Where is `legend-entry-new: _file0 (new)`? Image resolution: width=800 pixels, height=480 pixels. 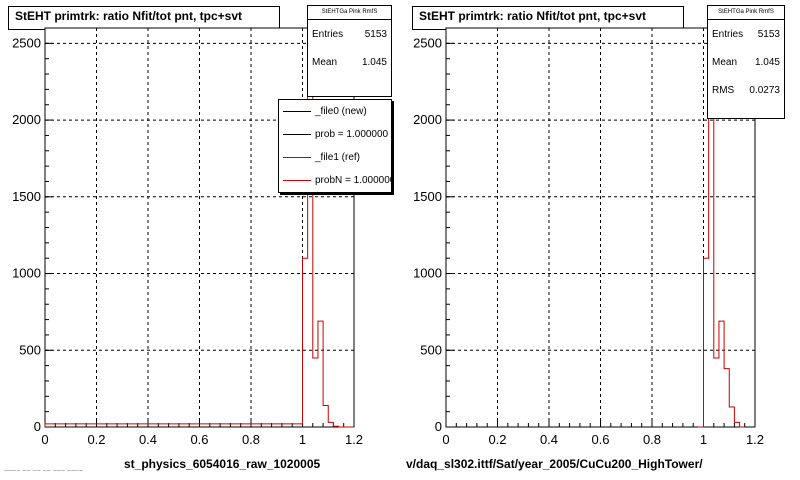 legend-entry-new: _file0 (new) is located at coordinates (335, 111).